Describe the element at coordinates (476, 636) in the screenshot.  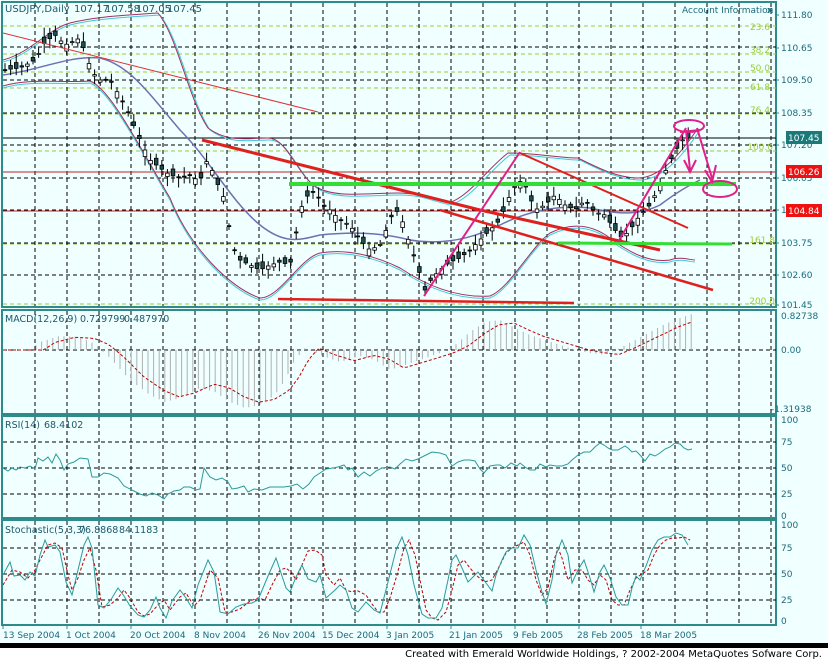
I see `svg-text: 21 Jan 2005` at that location.